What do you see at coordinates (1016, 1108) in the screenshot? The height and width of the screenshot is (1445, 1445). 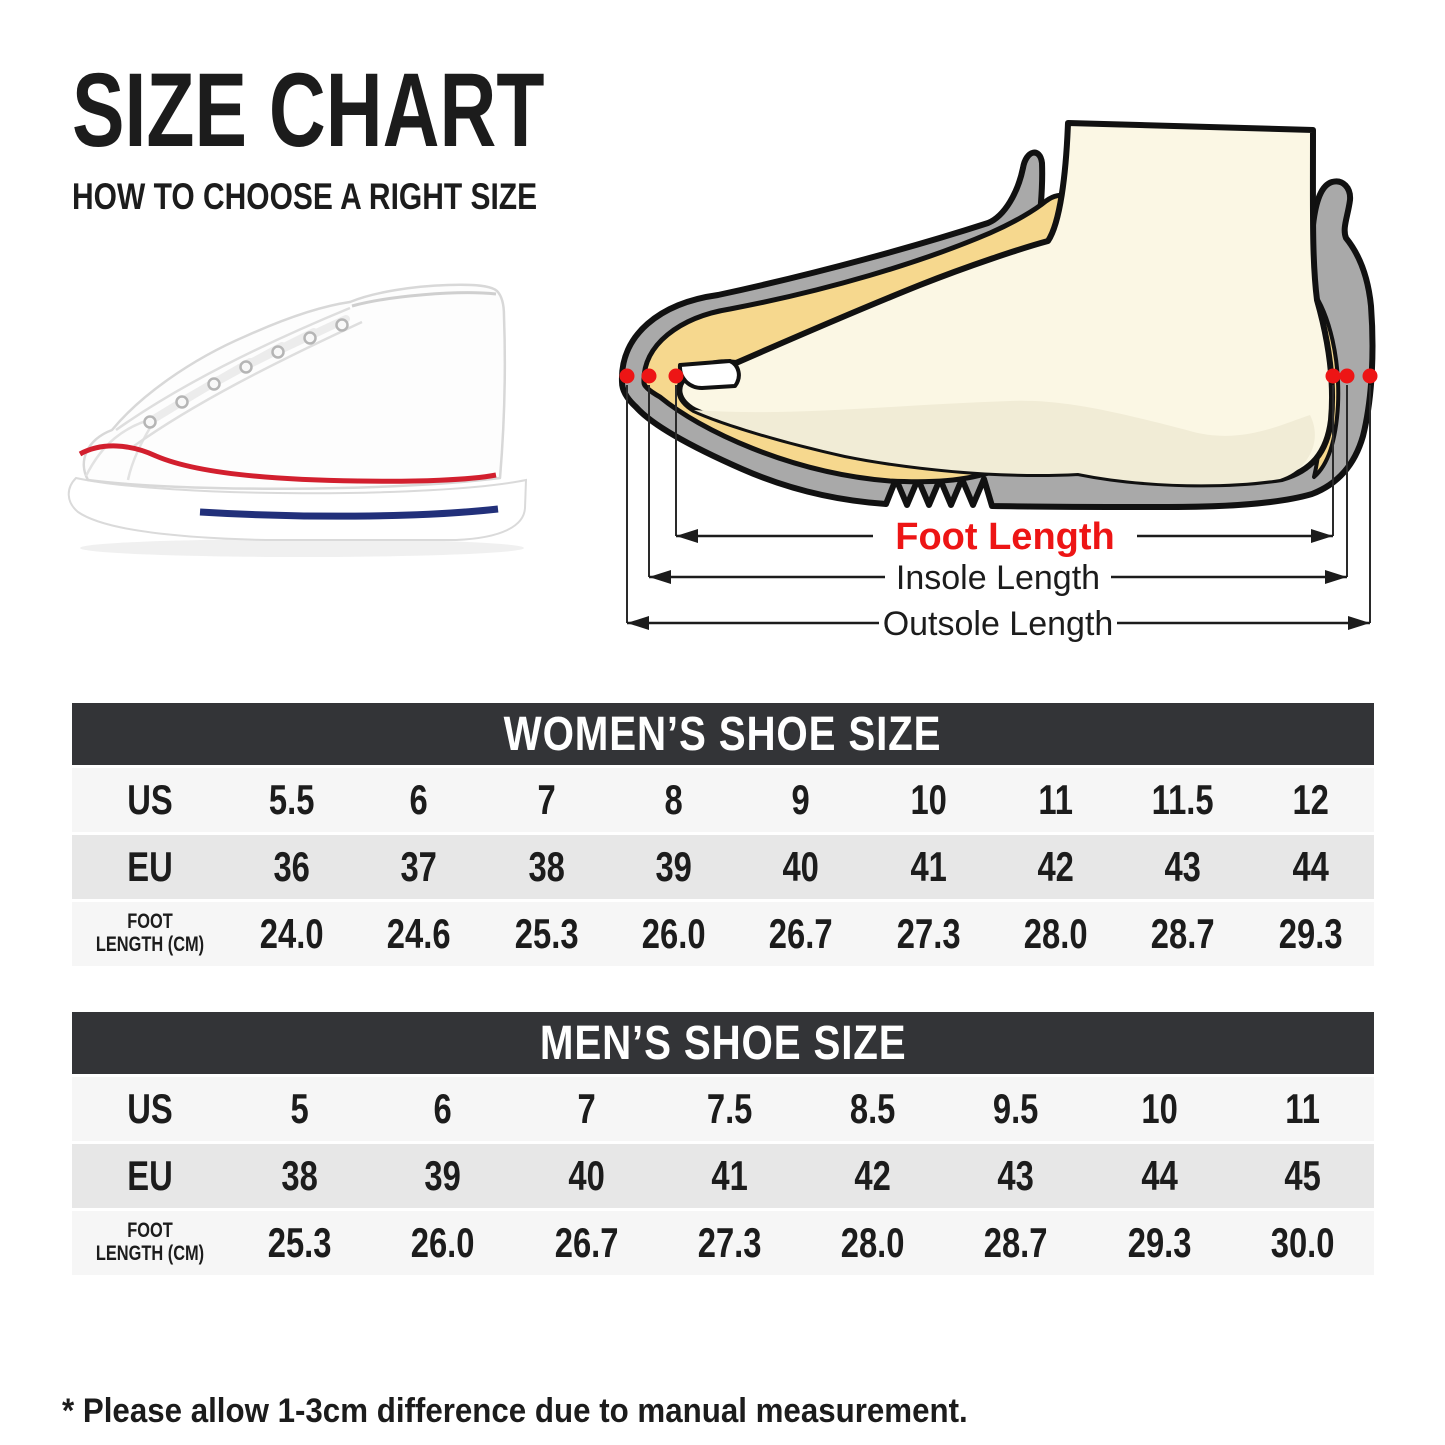 I see `size-cell: 9.5` at bounding box center [1016, 1108].